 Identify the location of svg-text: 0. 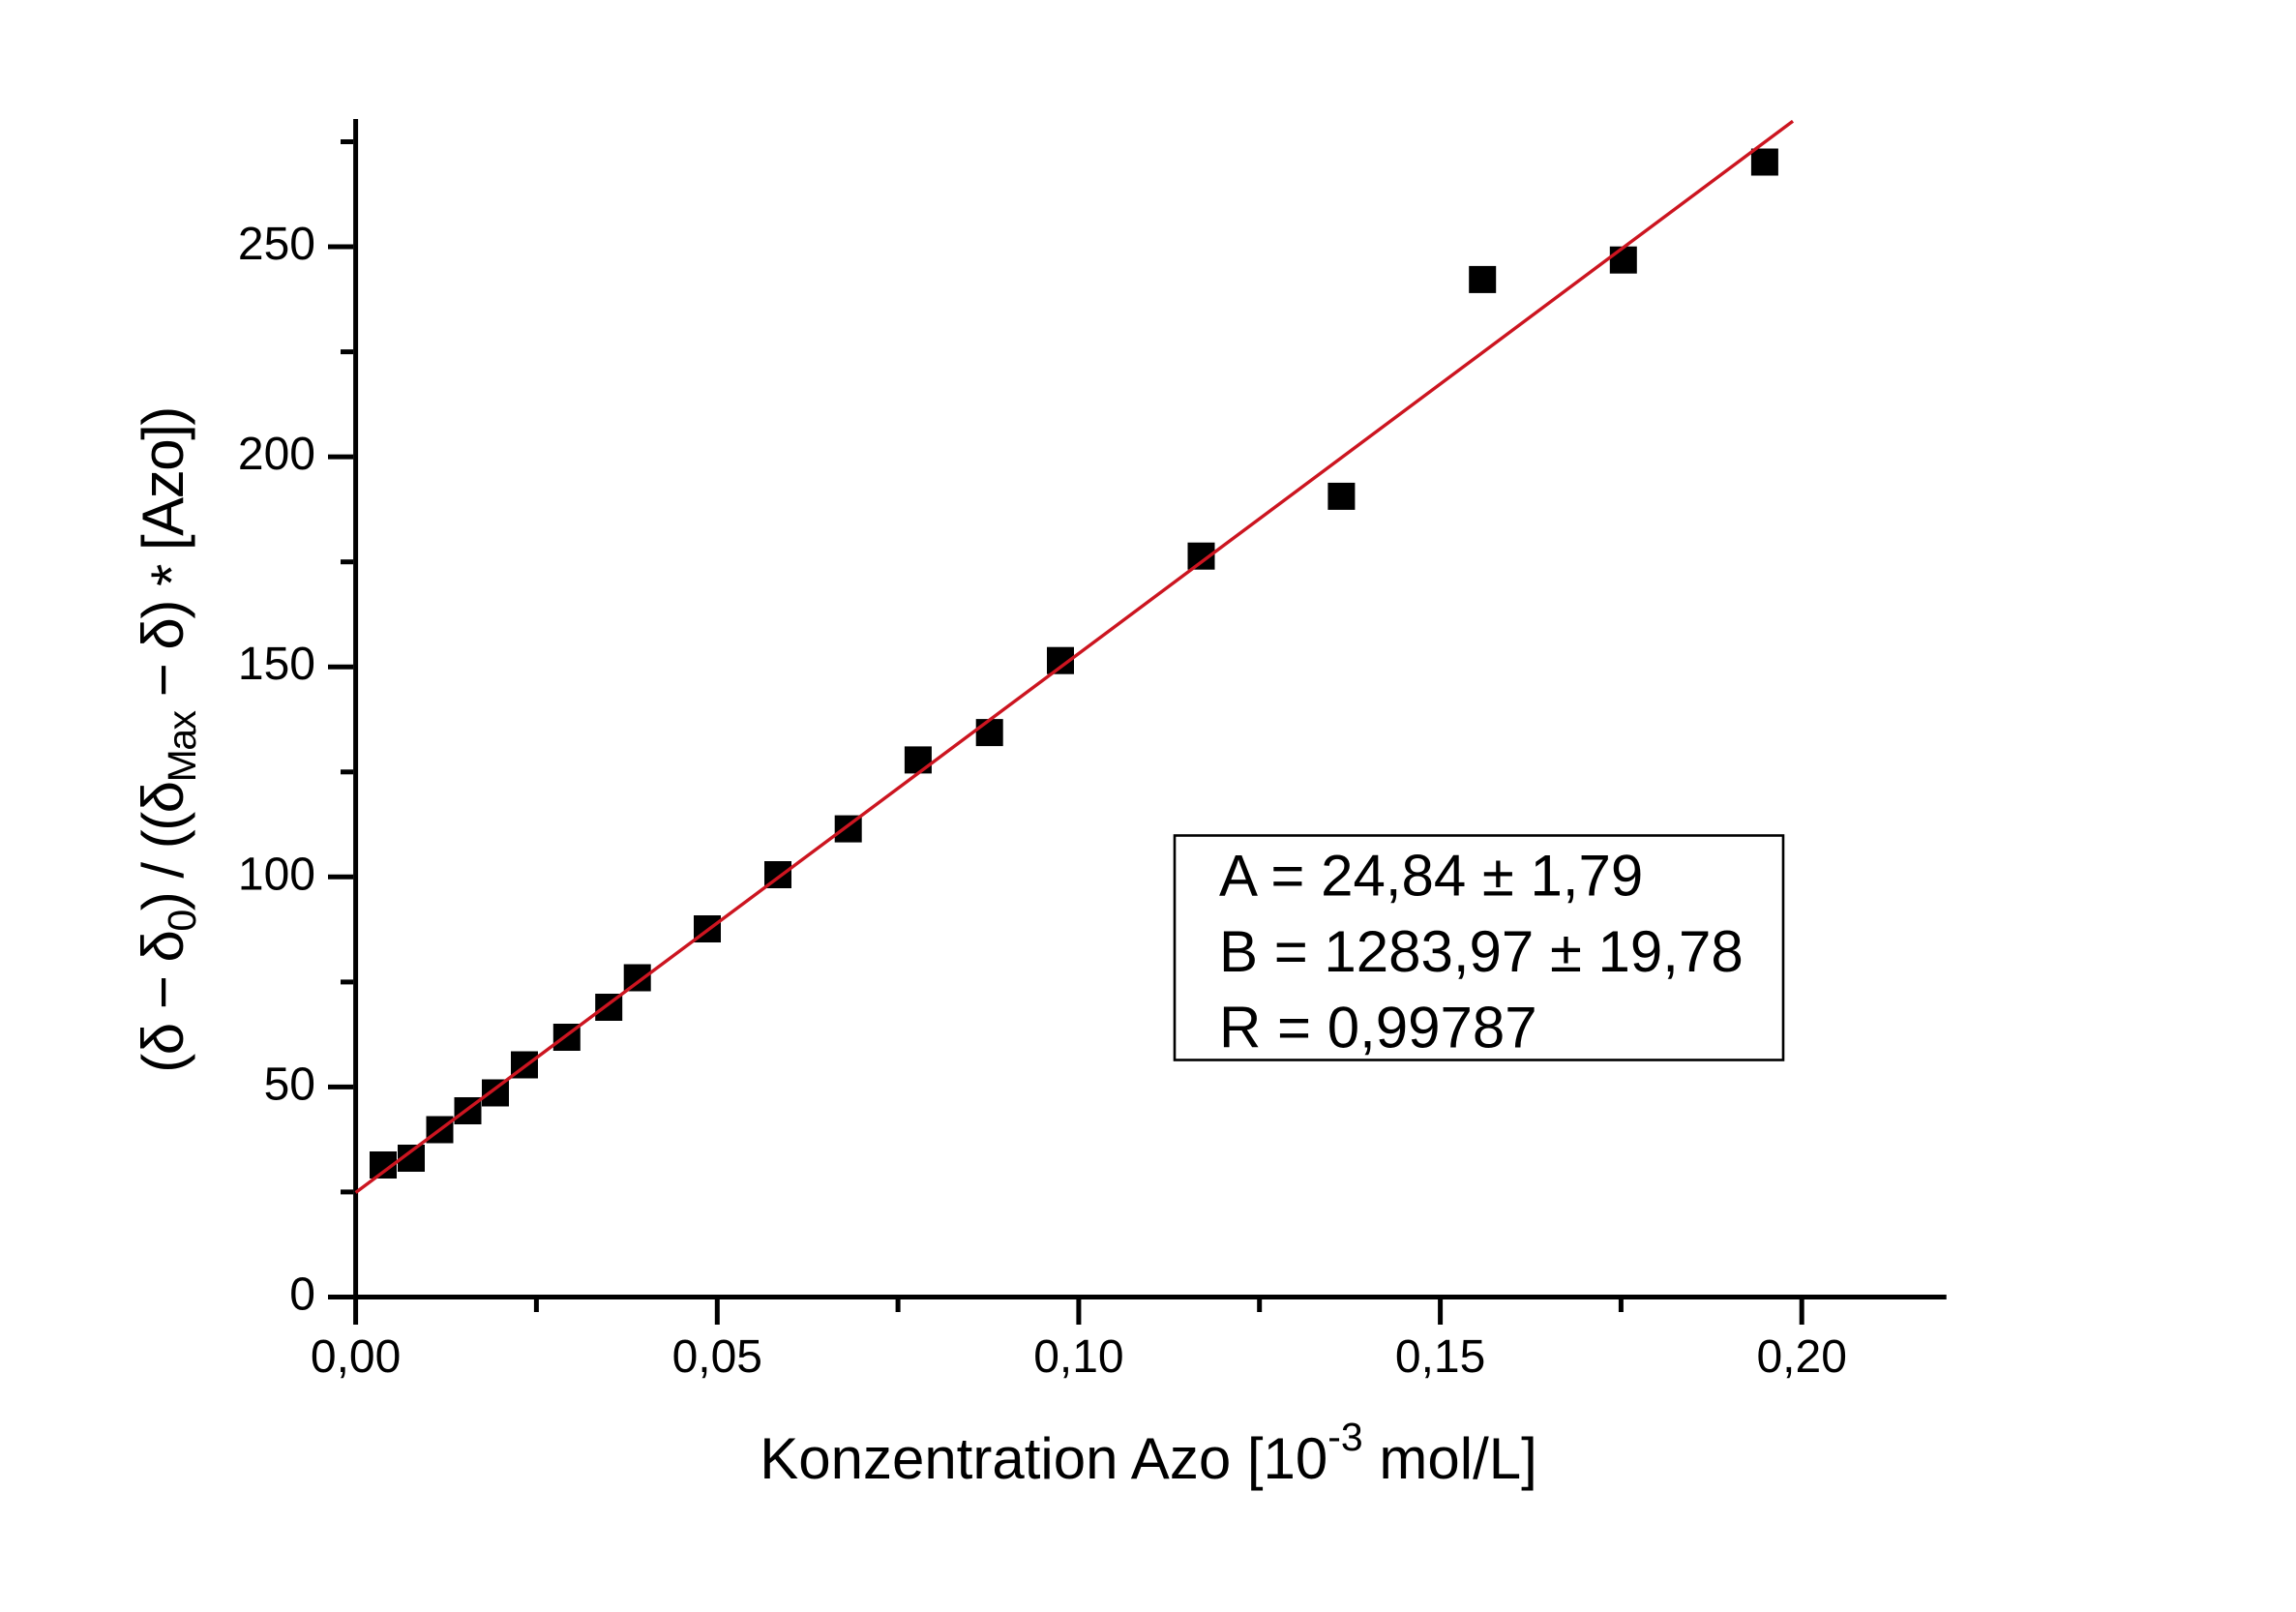
(302, 1295).